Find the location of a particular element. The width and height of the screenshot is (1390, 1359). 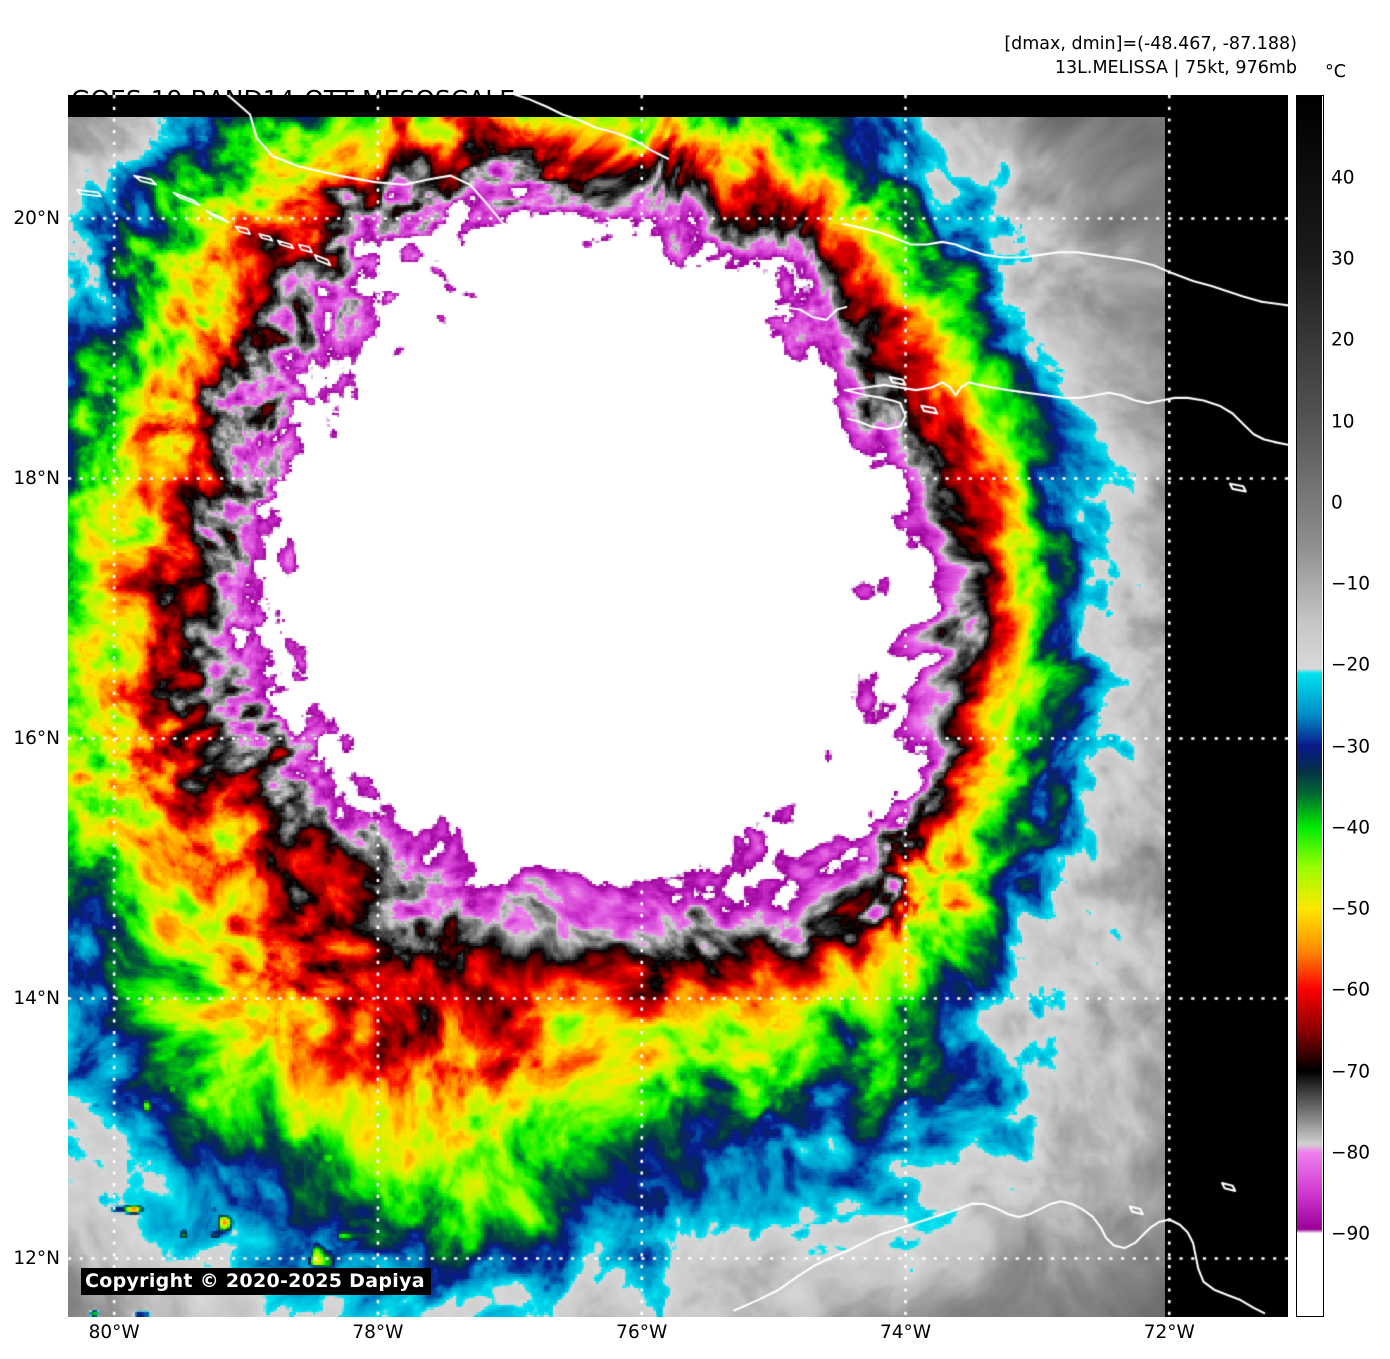

colorbar-unit-label: °C is located at coordinates (1335, 72).